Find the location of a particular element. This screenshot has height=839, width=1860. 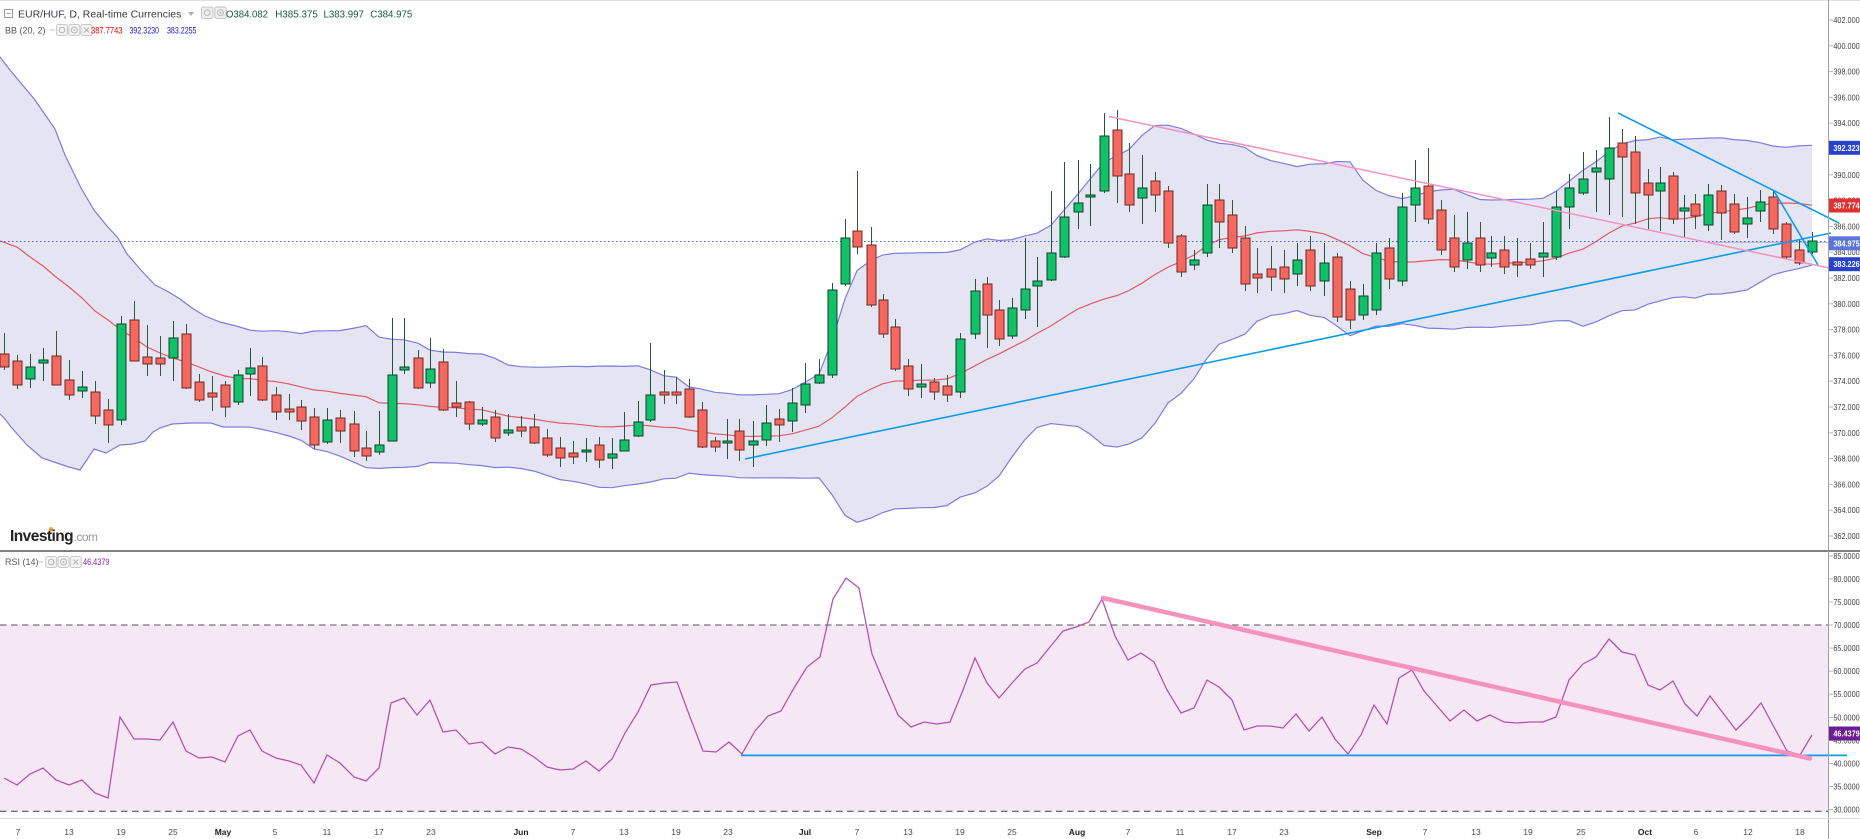

svg-text: 383.226 is located at coordinates (1846, 264).